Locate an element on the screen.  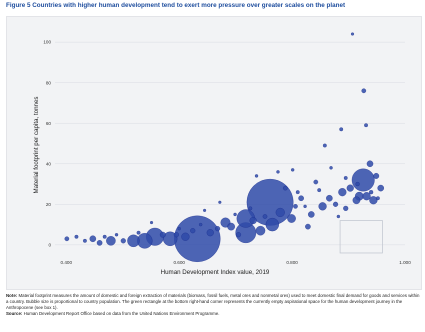
x-tick-label: 0.400 is located at coordinates (67, 262).